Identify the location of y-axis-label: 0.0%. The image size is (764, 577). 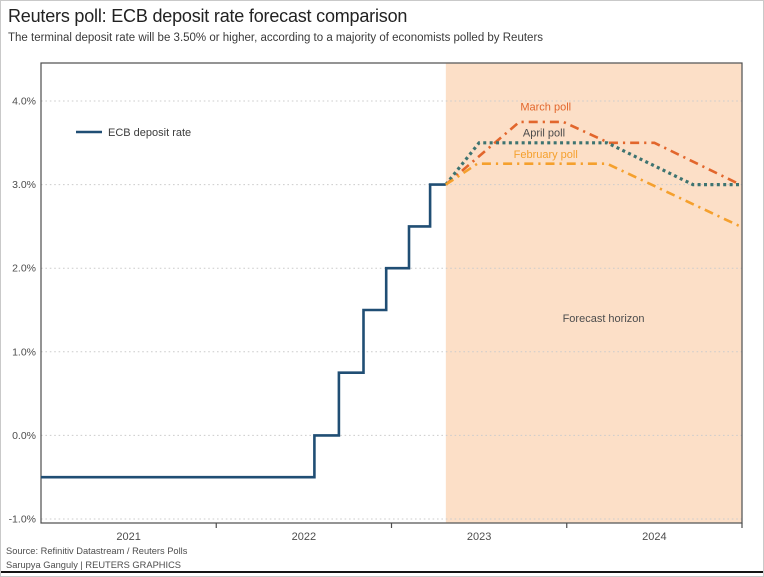
(24, 436).